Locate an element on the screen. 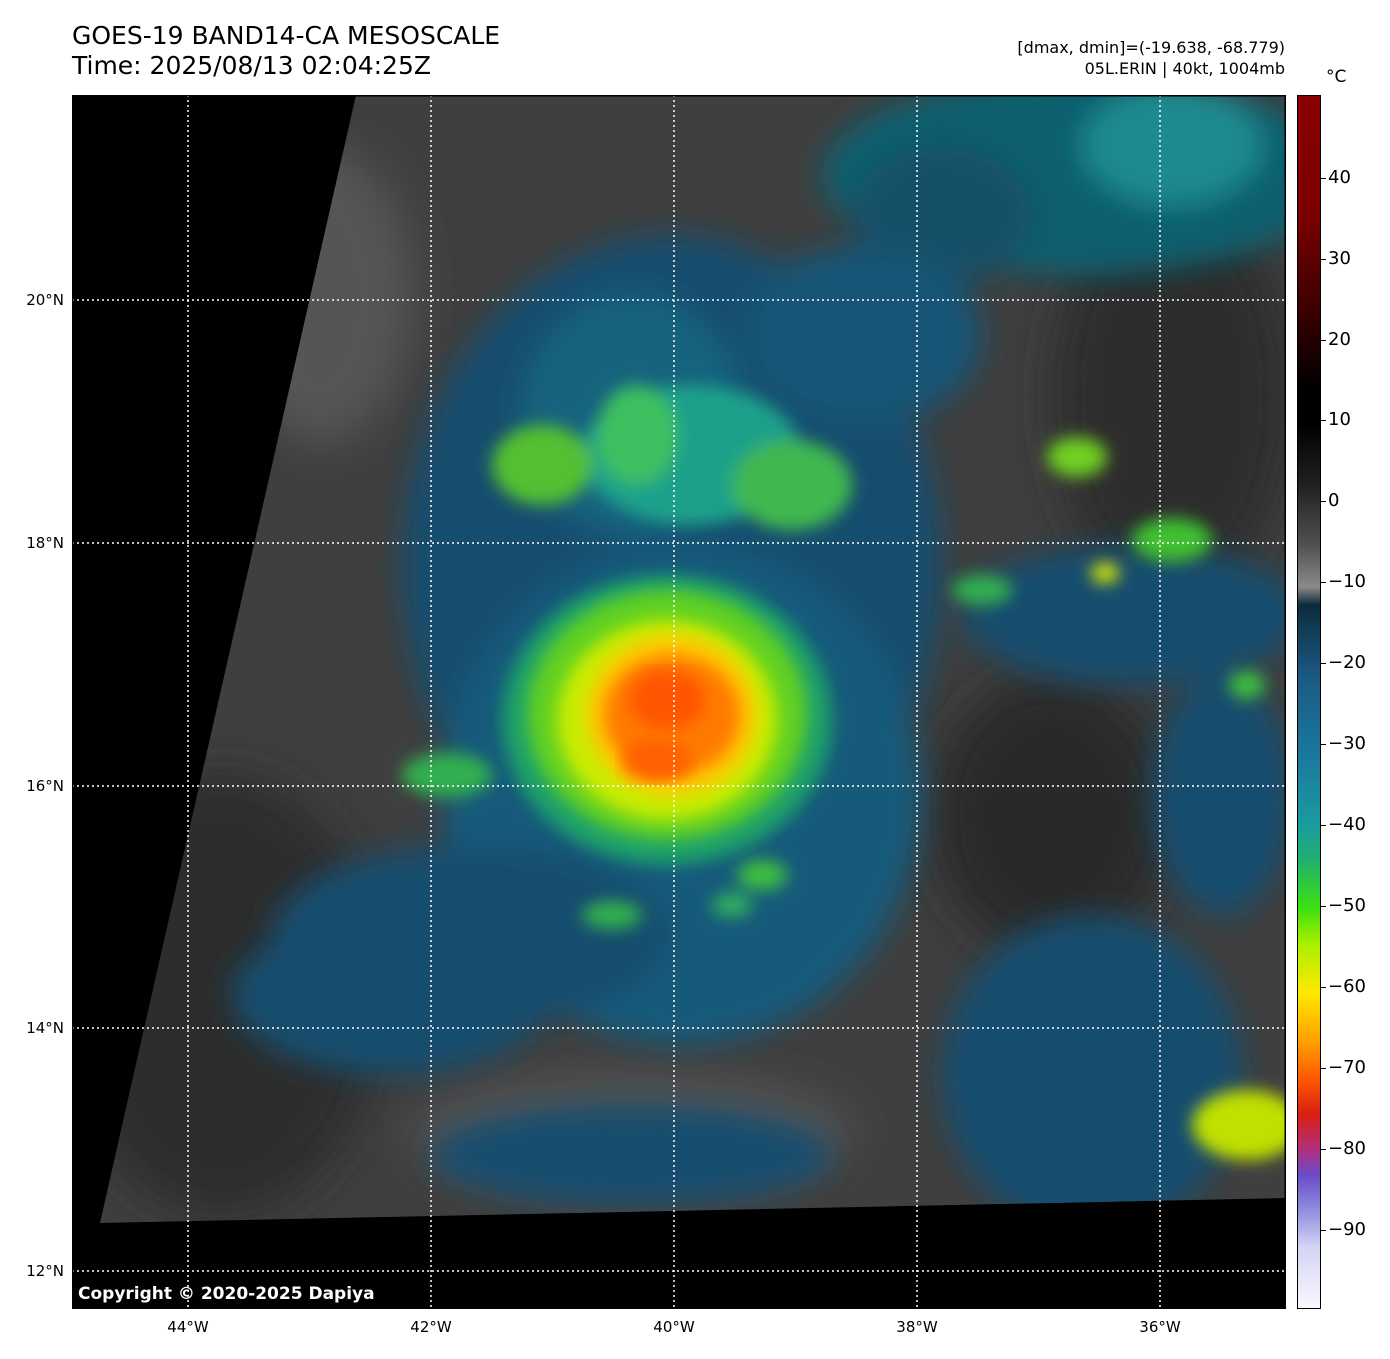 This screenshot has width=1390, height=1359. colorbar-label: −10 is located at coordinates (1347, 581).